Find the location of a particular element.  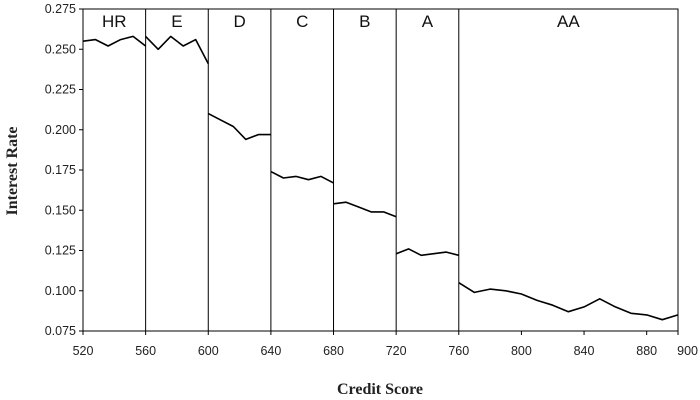

y-axis-title: Interest Rate is located at coordinates (12, 170).